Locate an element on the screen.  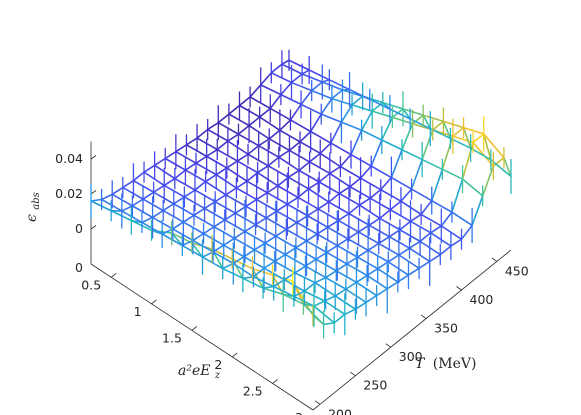
e-tick-label: 1 is located at coordinates (138, 311).